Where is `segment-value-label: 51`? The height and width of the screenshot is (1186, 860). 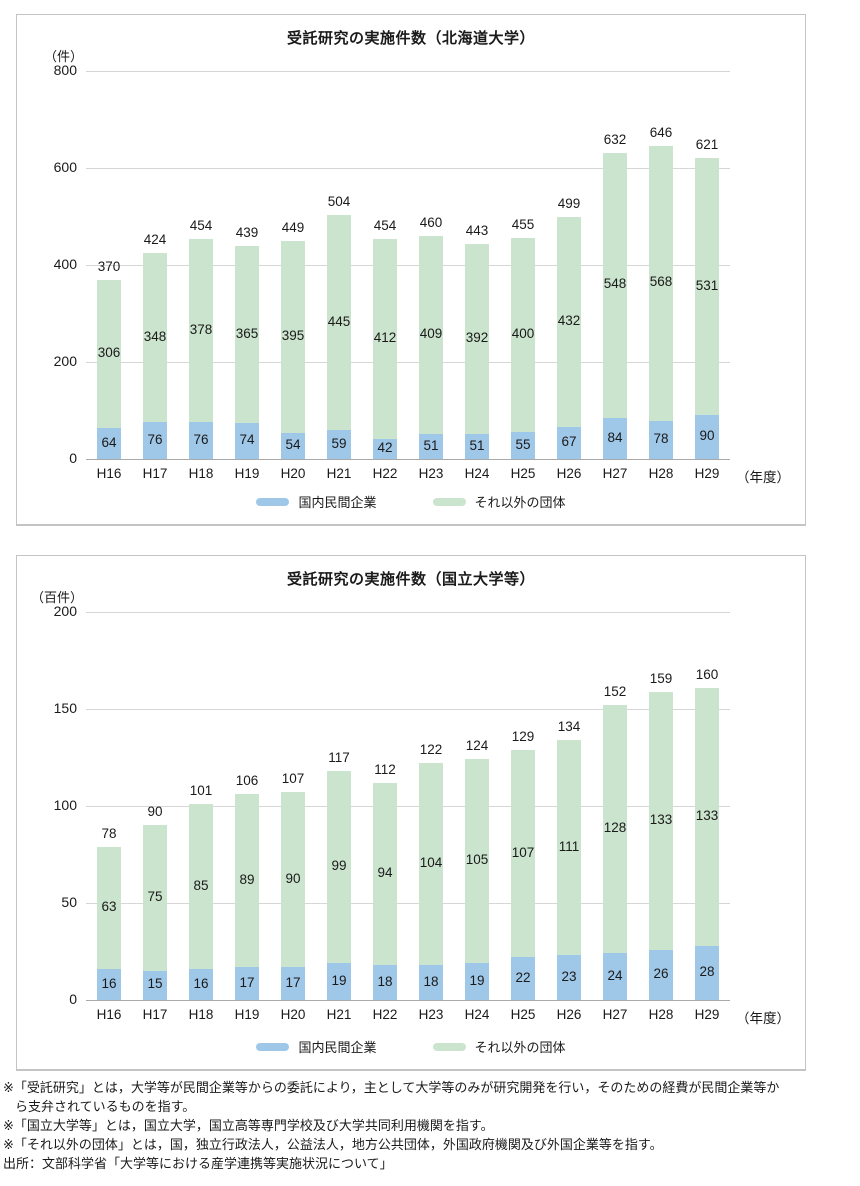 segment-value-label: 51 is located at coordinates (431, 445).